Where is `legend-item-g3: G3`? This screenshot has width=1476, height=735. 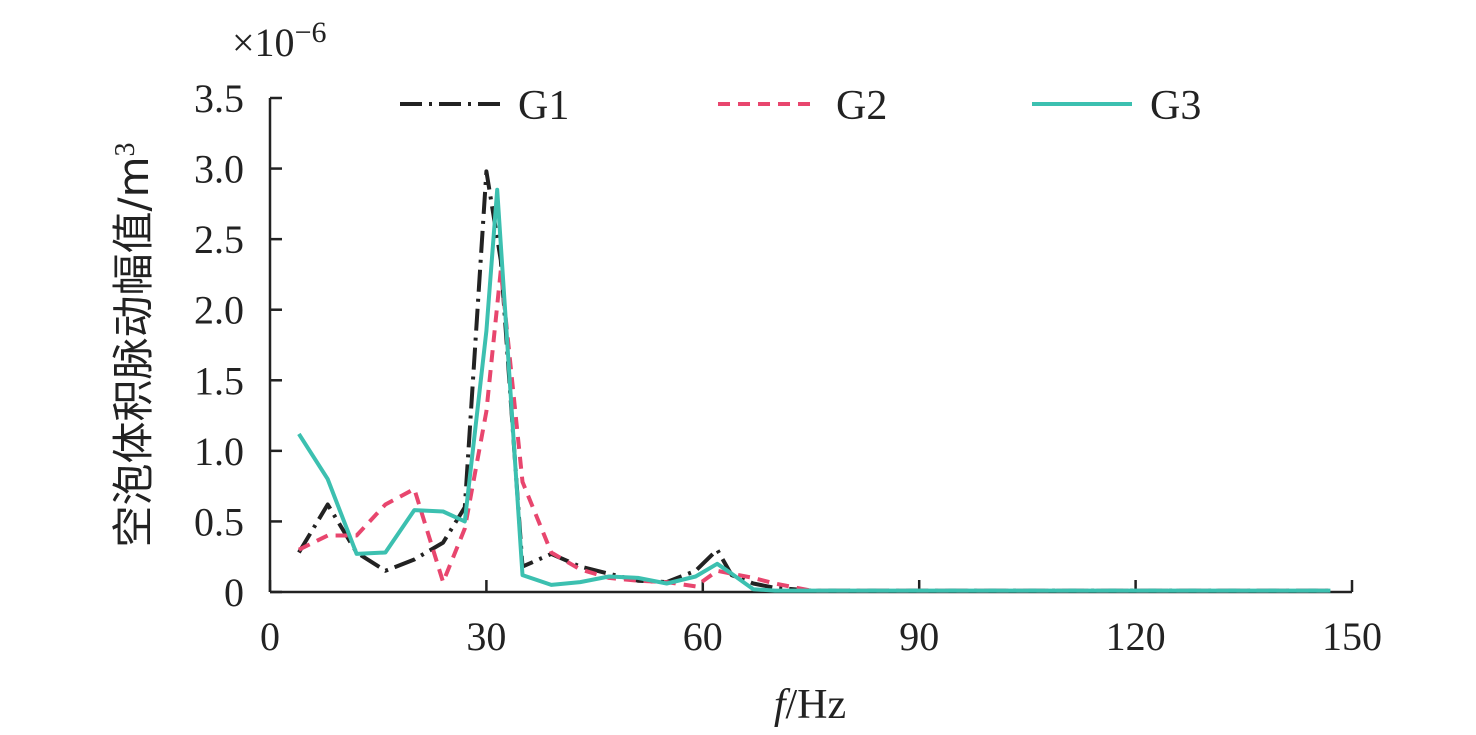 legend-item-g3: G3 is located at coordinates (1116, 106).